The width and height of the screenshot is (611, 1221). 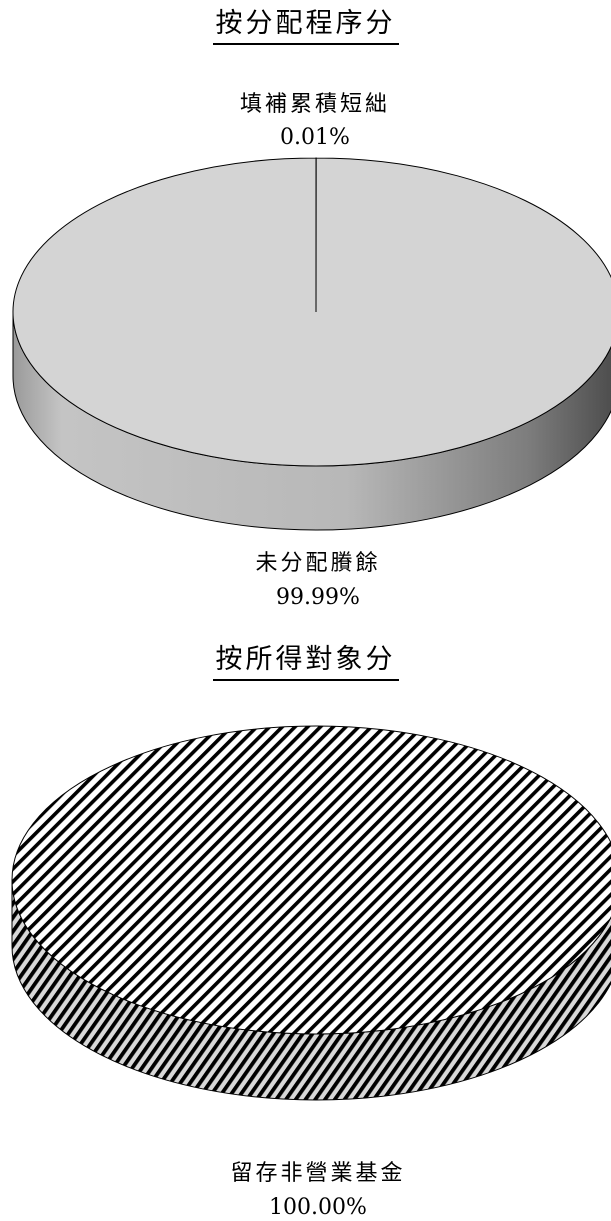 I want to click on slice-label-value-2a: 100.00%, so click(x=318, y=1207).